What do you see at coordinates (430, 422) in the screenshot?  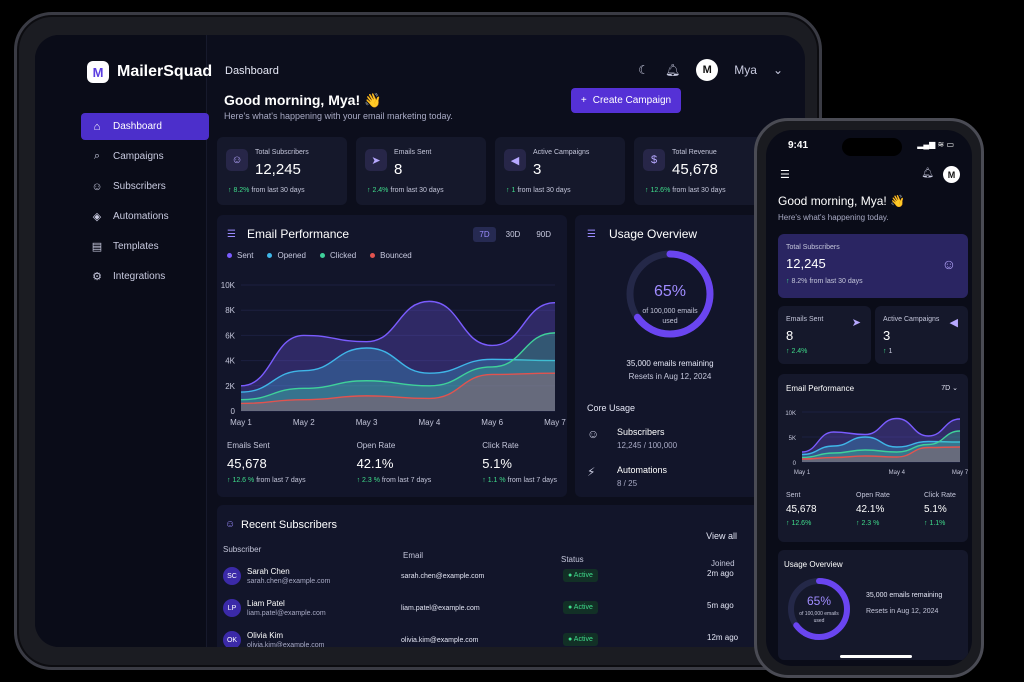 I see `x-tick-label: May 4` at bounding box center [430, 422].